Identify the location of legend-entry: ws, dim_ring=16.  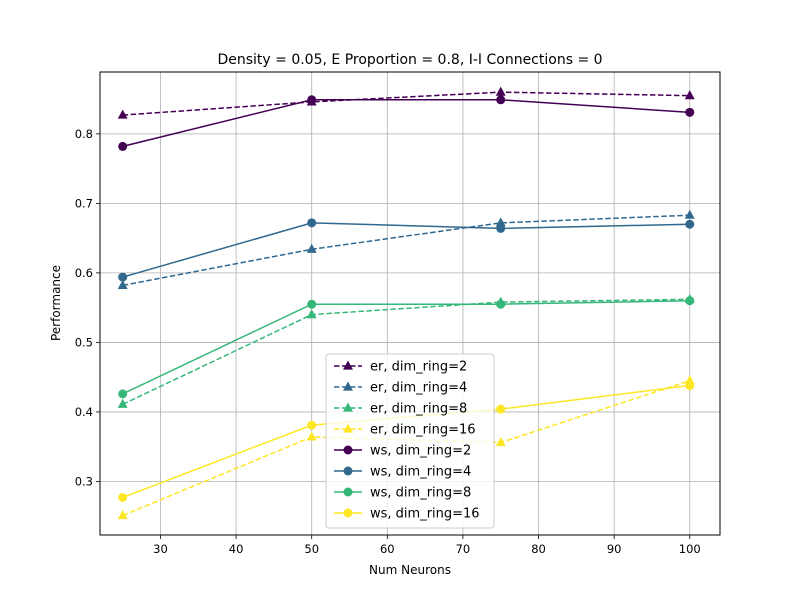
(407, 514).